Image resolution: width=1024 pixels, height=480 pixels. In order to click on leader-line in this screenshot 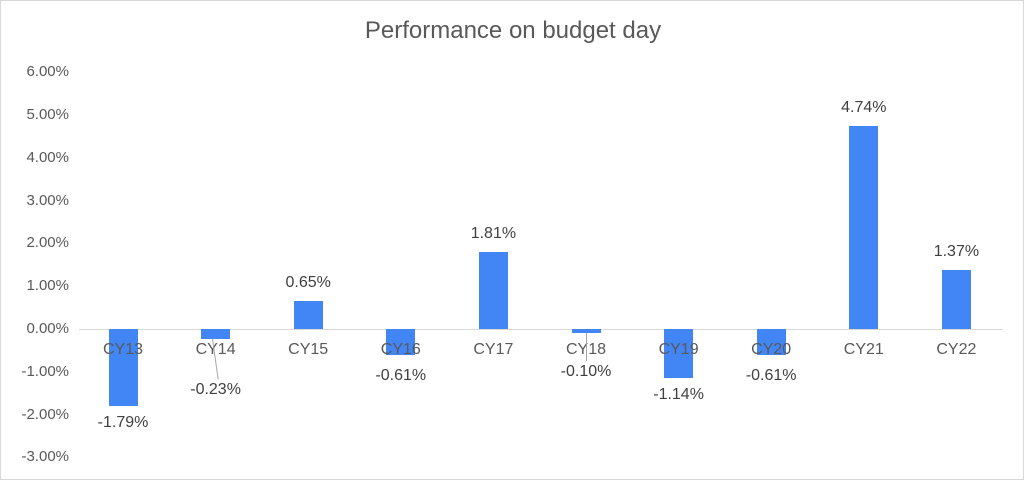, I will do `click(586, 347)`.